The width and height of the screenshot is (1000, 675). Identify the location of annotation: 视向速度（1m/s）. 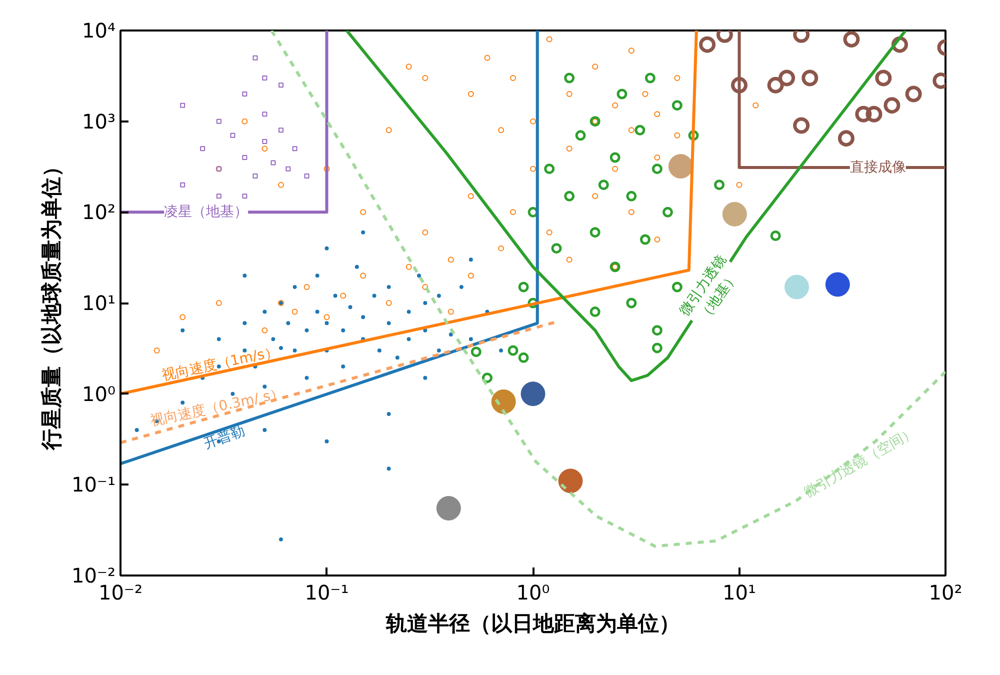
(220, 364).